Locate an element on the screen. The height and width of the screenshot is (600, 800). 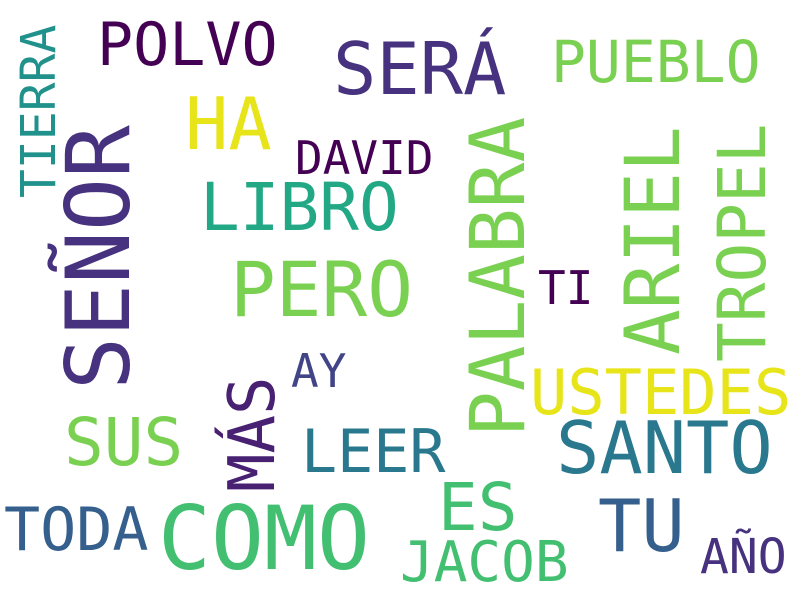
word-tu: TU is located at coordinates (641, 526).